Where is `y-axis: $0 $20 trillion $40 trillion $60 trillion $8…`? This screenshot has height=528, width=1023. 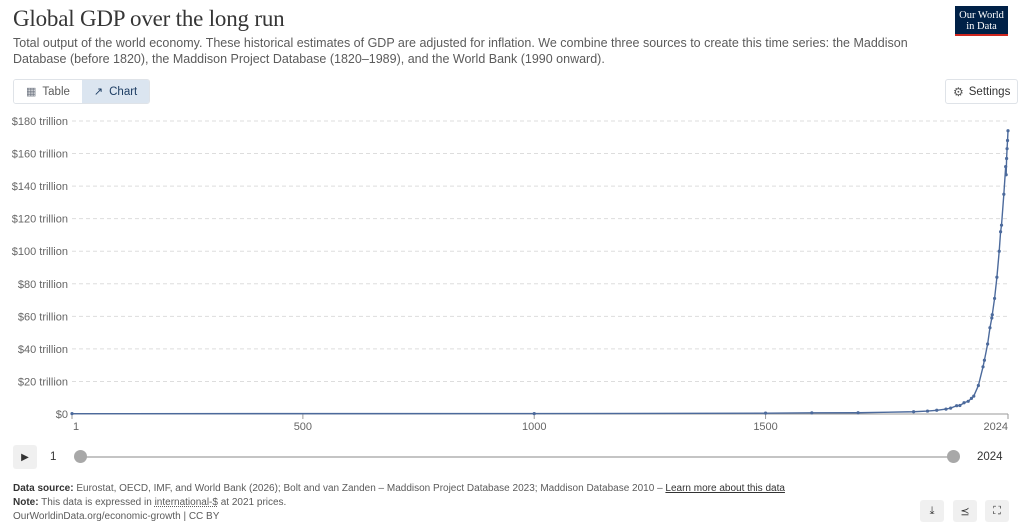 y-axis: $0 $20 trillion $40 trillion $60 trillion $8… is located at coordinates (40, 268).